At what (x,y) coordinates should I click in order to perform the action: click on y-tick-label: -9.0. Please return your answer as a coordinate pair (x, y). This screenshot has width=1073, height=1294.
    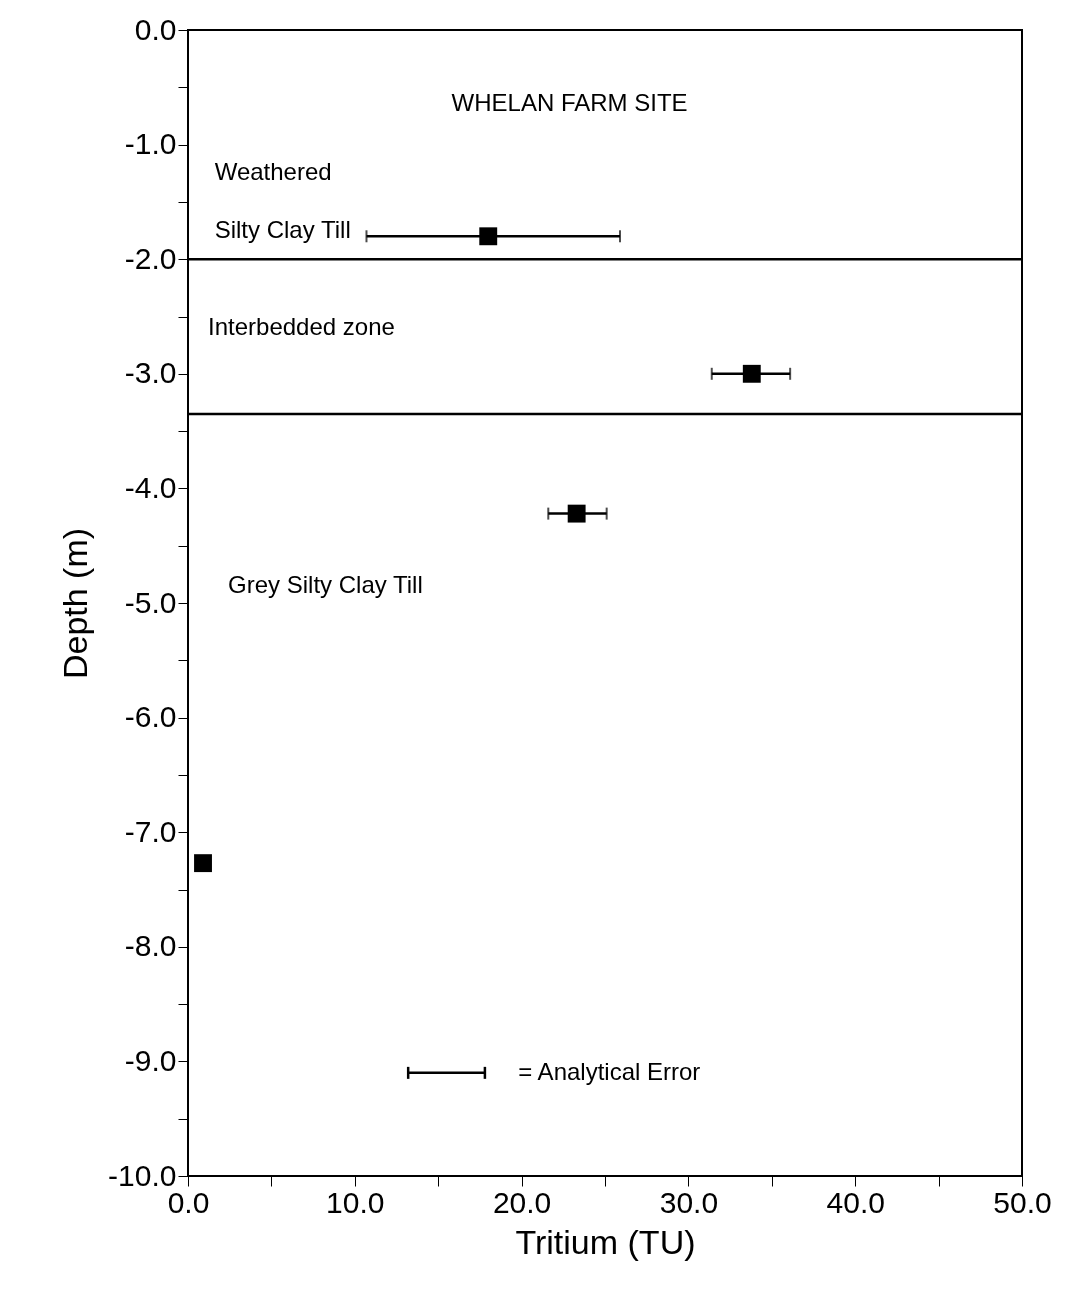
    Looking at the image, I should click on (150, 1060).